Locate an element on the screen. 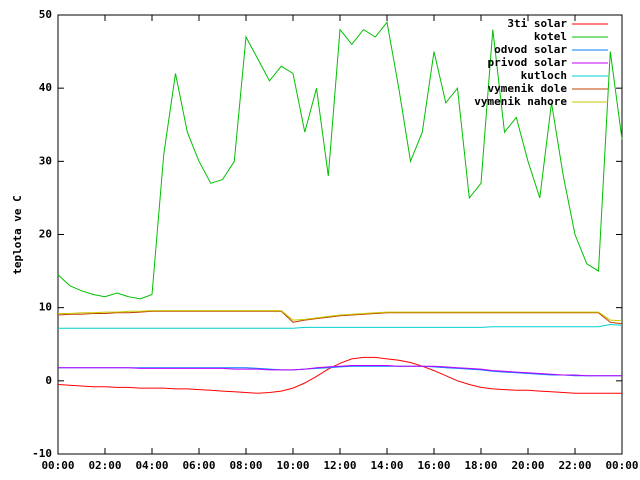  legend-label: vymenik dole is located at coordinates (528, 88).